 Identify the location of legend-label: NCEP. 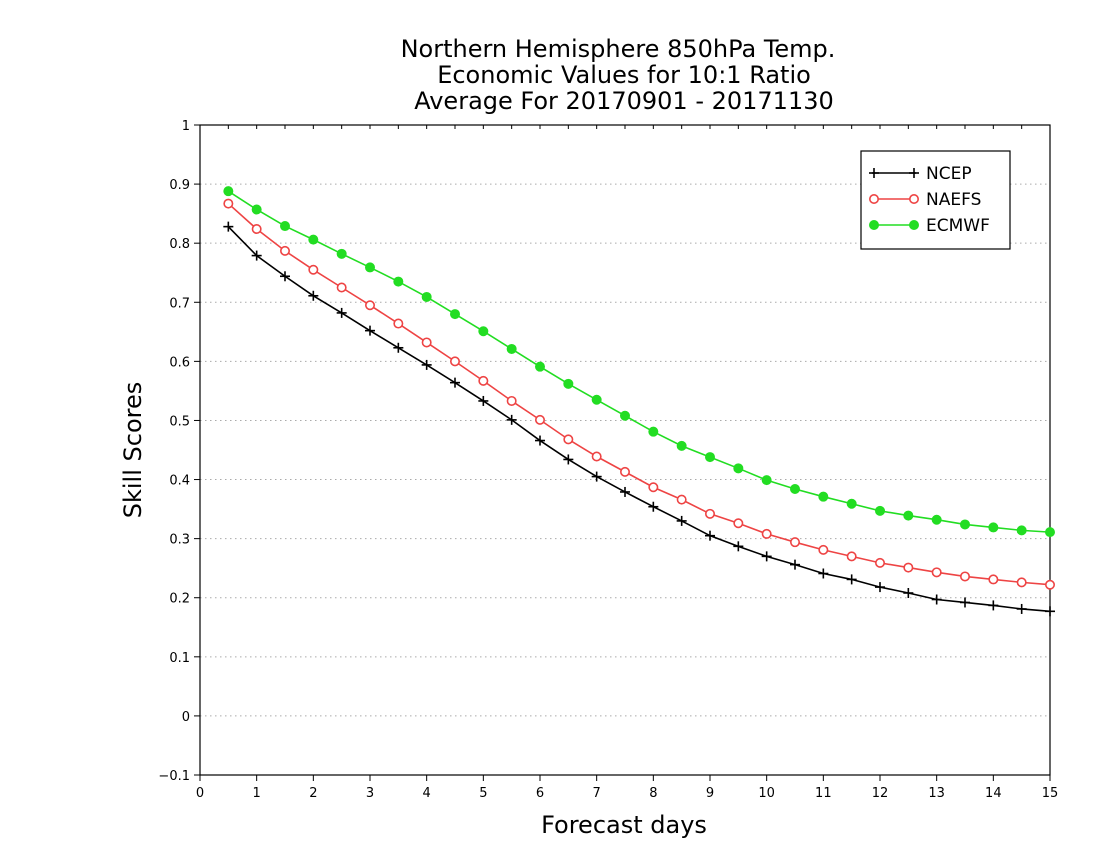
(949, 174).